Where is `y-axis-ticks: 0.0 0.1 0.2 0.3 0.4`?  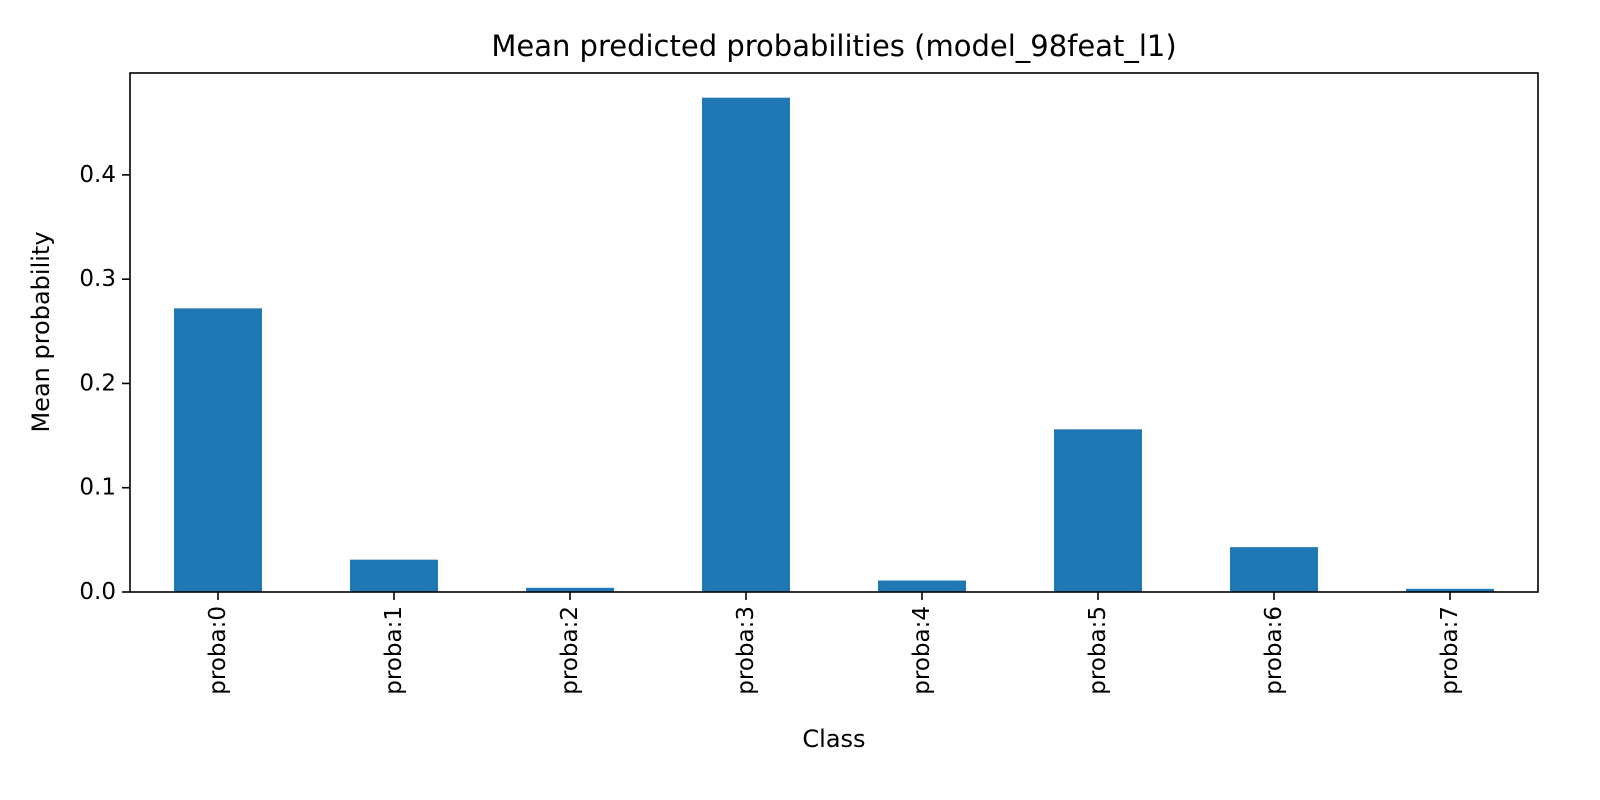 y-axis-ticks: 0.0 0.1 0.2 0.3 0.4 is located at coordinates (104, 383).